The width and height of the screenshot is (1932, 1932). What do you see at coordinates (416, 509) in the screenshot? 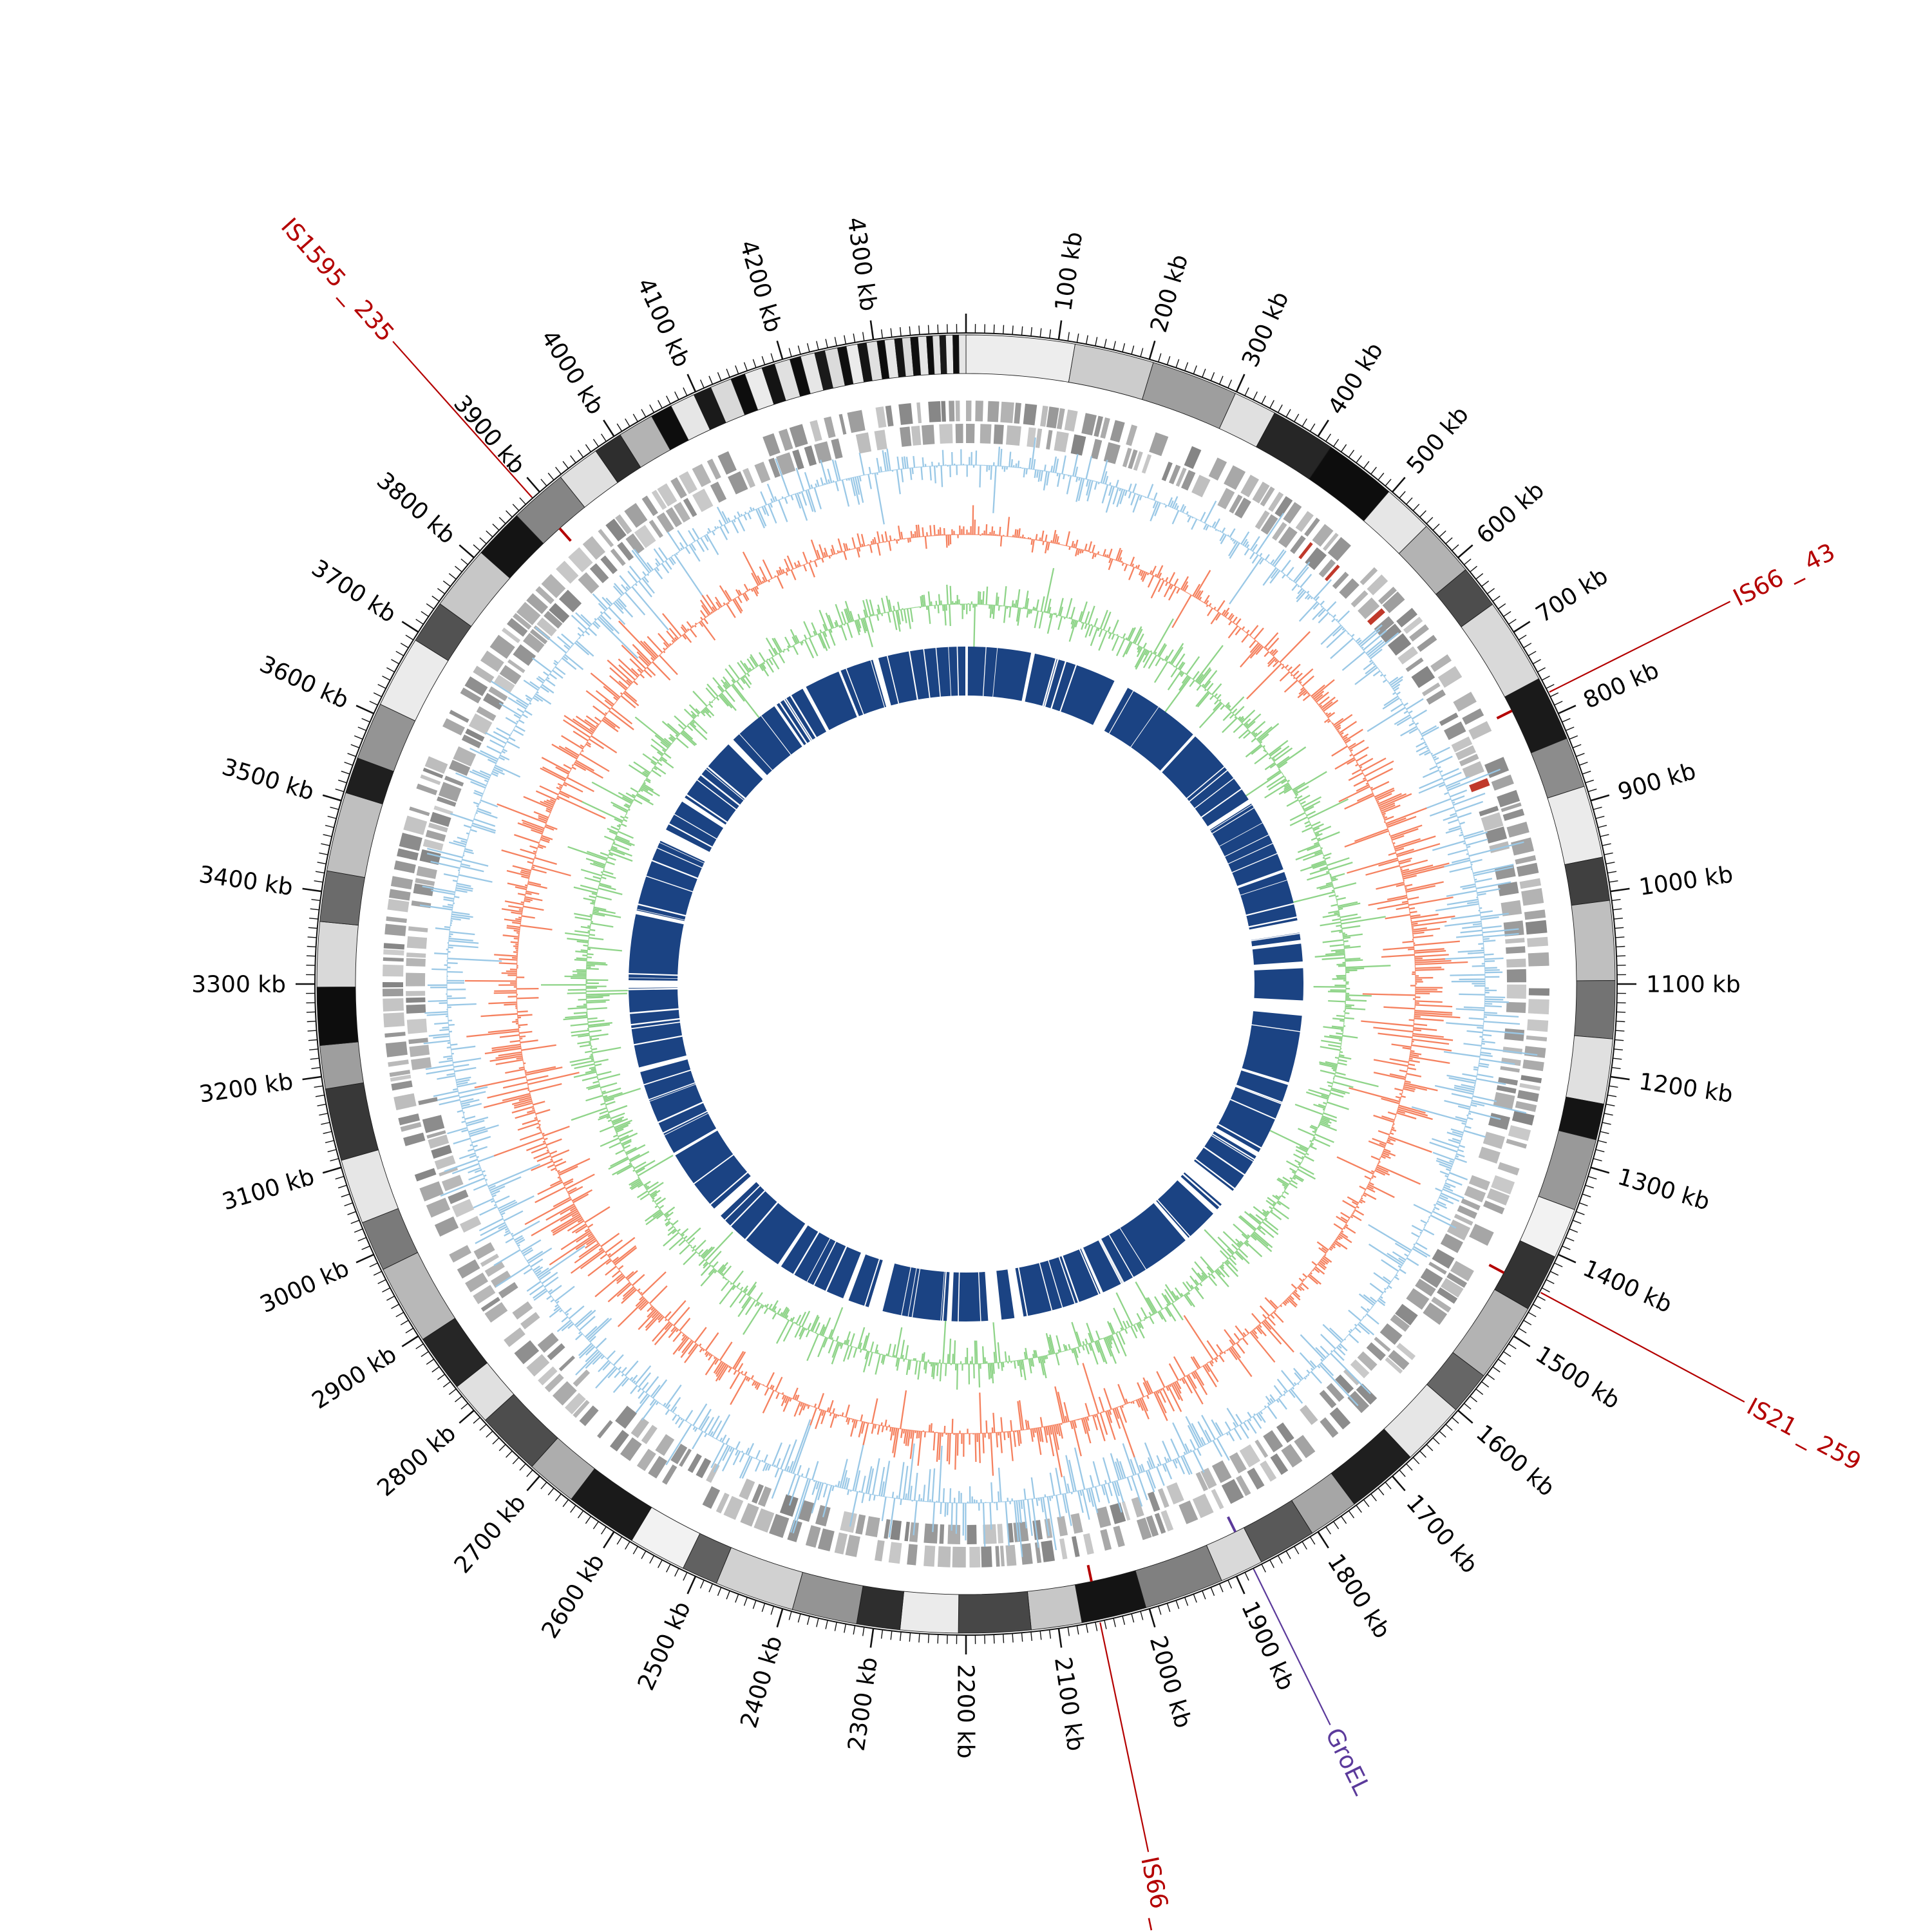
I see `axis-tick-label: 3800 kb` at bounding box center [416, 509].